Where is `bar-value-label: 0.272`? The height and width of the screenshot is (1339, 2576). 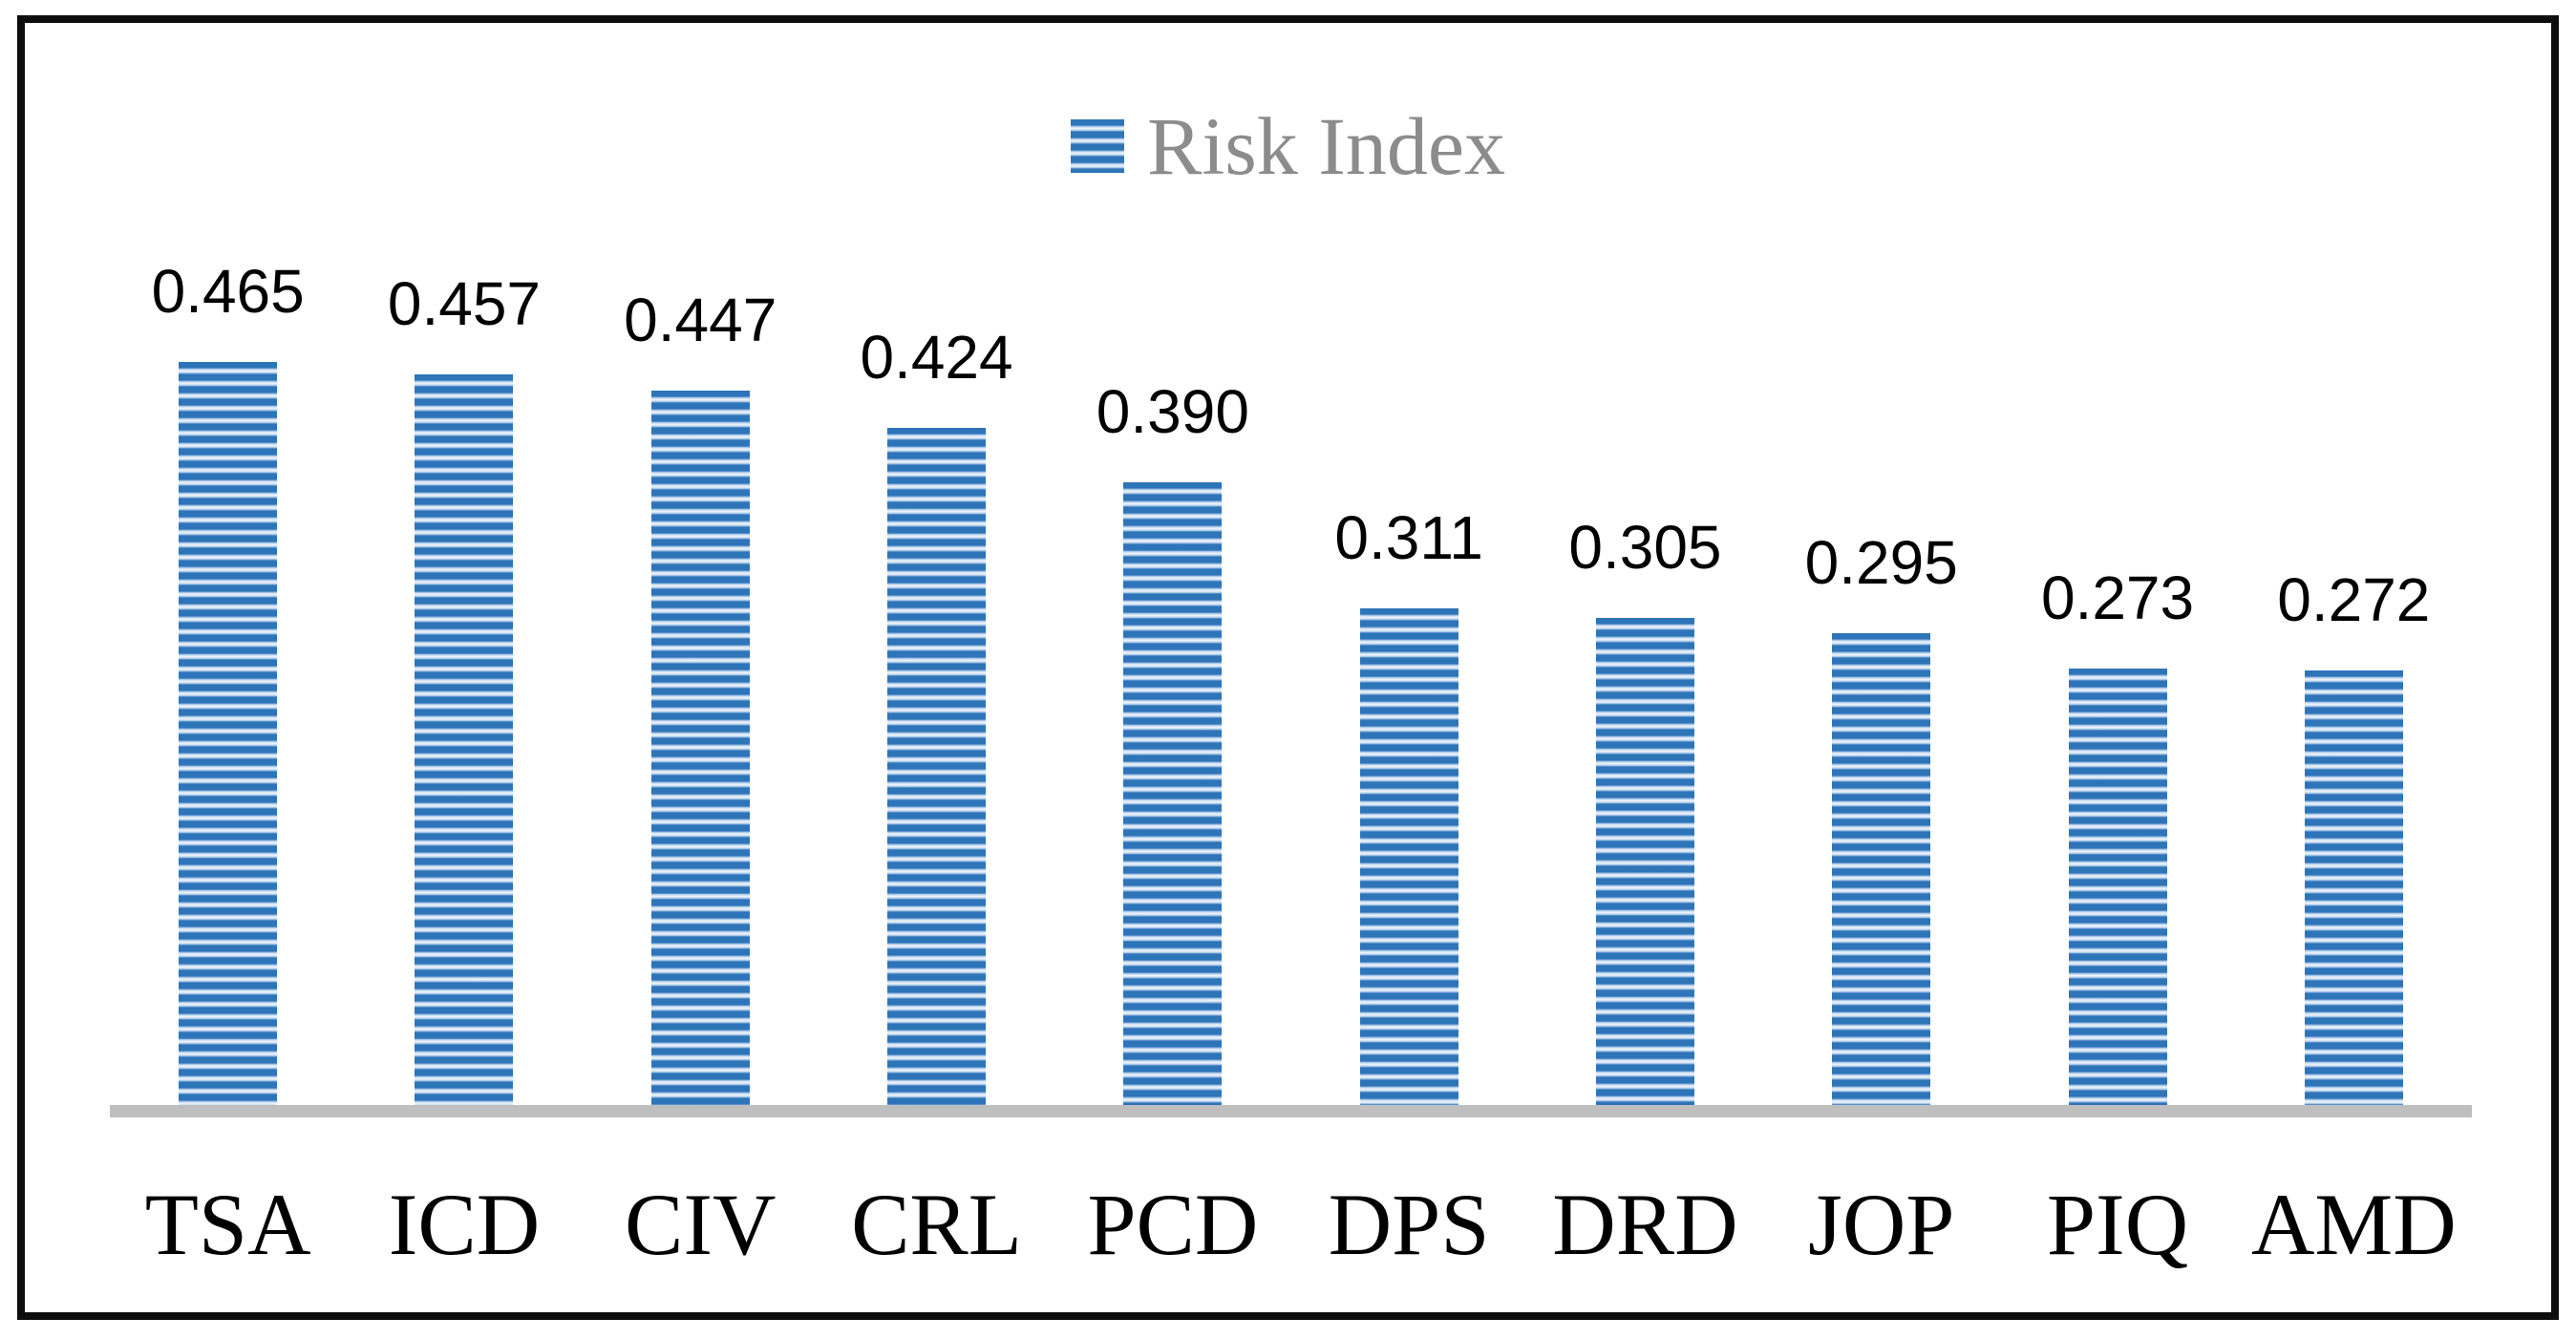 bar-value-label: 0.272 is located at coordinates (2354, 599).